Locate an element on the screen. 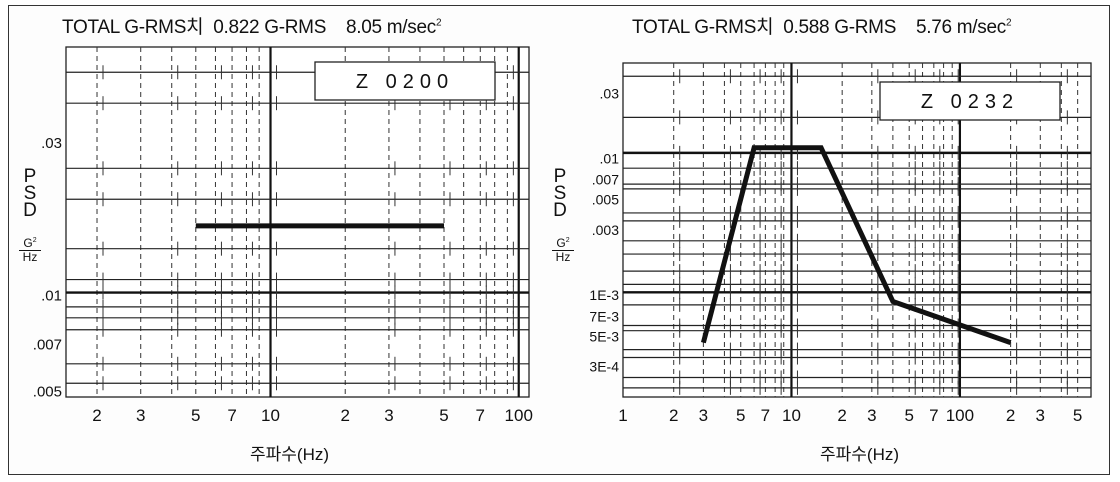 The width and height of the screenshot is (1120, 482). right-y-tick-label: .01 is located at coordinates (610, 159).